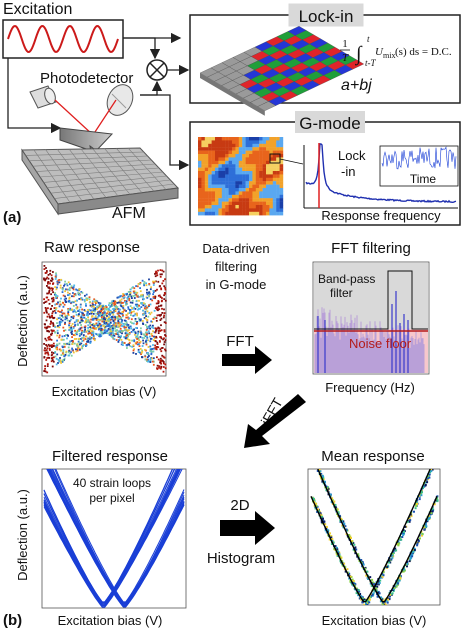  I want to click on hist-arrow-label-1: 2D, so click(239, 505).